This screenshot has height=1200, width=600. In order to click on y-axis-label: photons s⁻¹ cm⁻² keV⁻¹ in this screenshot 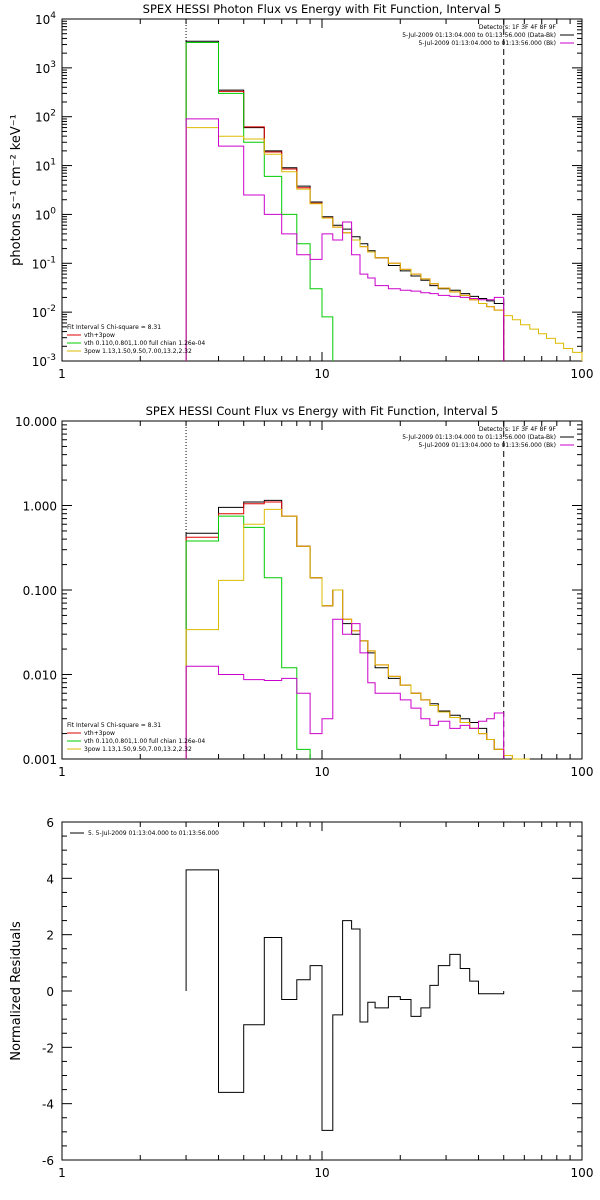, I will do `click(16, 190)`.